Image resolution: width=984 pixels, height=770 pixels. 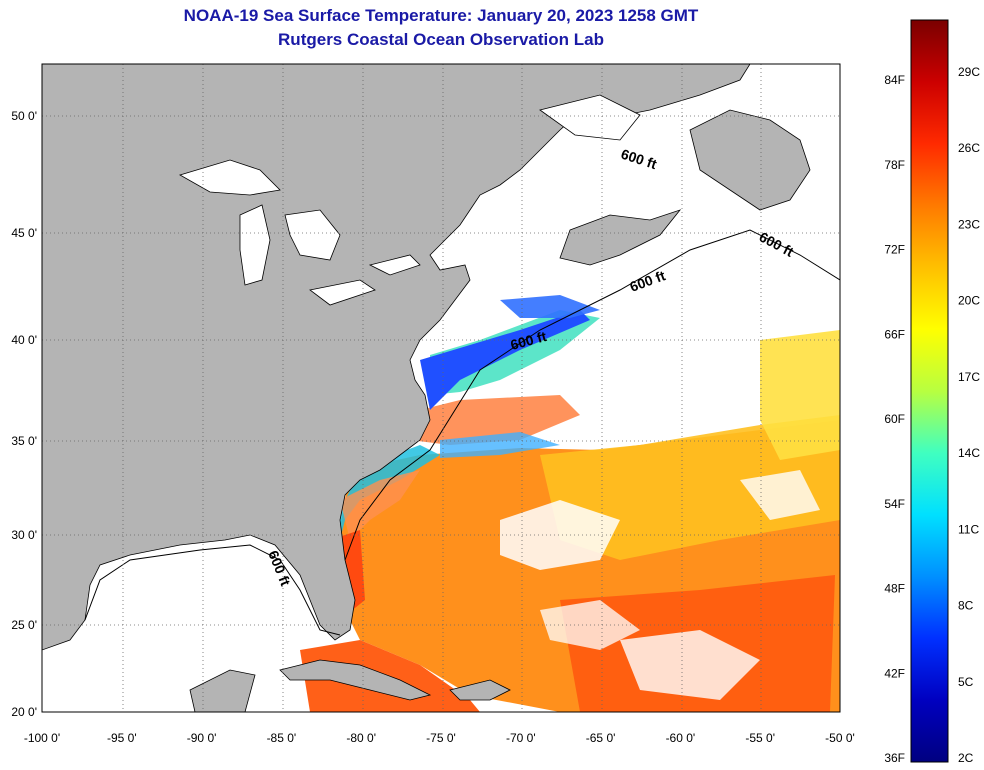 I want to click on colorbar-gradient, so click(x=929, y=391).